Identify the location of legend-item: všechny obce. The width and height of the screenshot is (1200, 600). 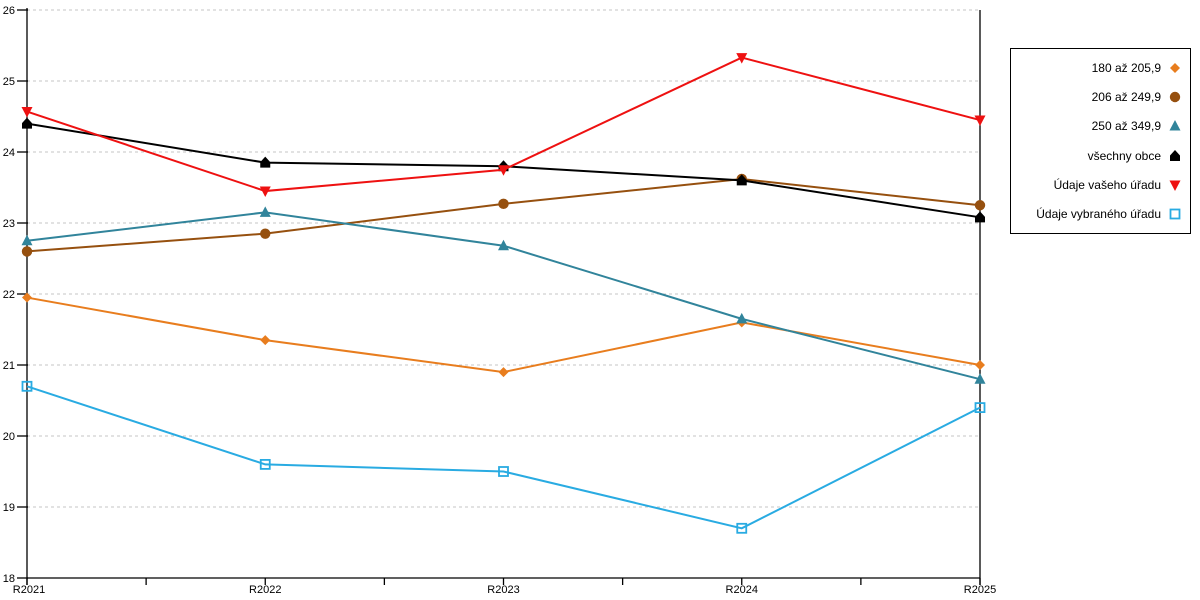
(1100, 156).